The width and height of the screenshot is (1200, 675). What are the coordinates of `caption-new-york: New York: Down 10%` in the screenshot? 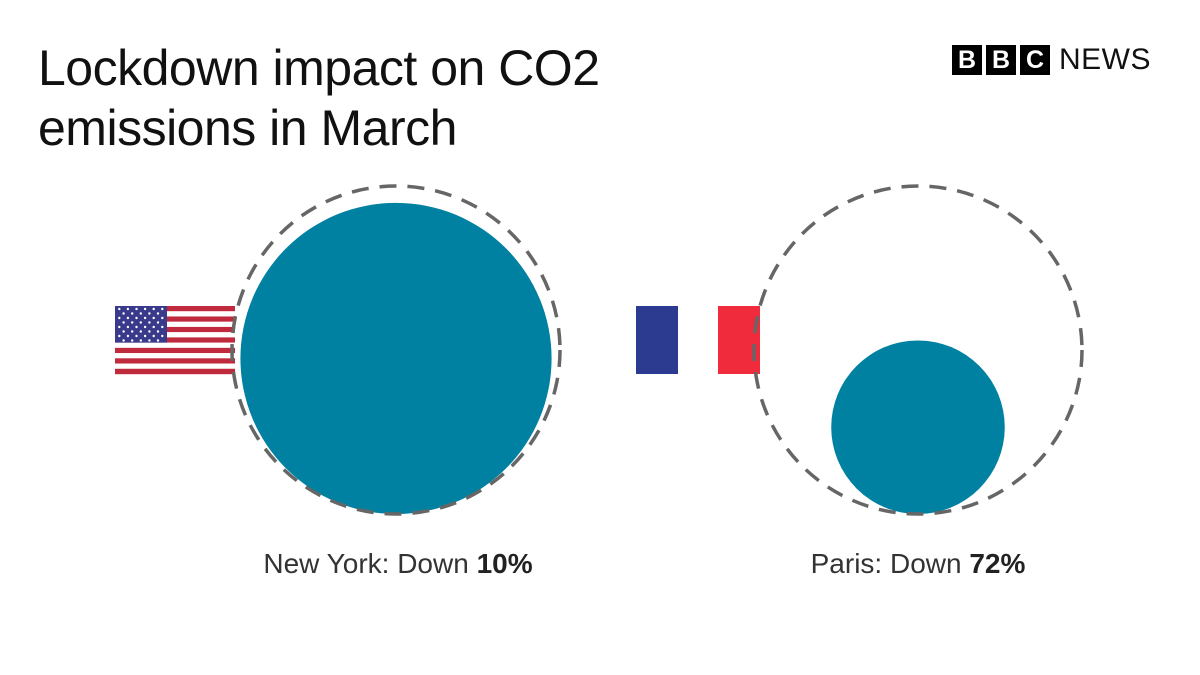 It's located at (397, 564).